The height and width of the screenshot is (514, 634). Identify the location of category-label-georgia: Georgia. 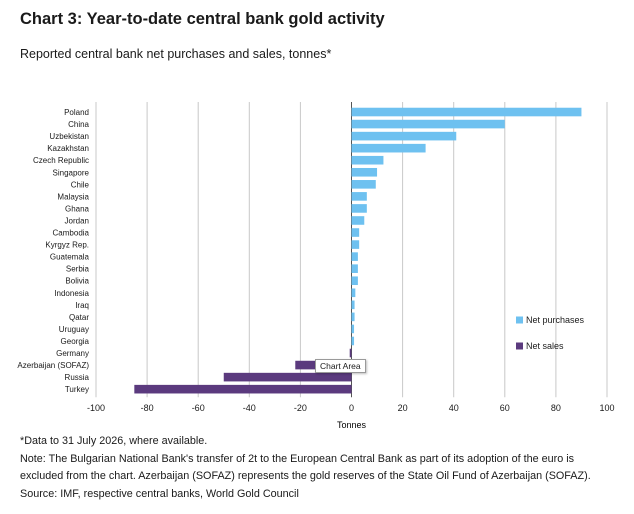
(75, 341).